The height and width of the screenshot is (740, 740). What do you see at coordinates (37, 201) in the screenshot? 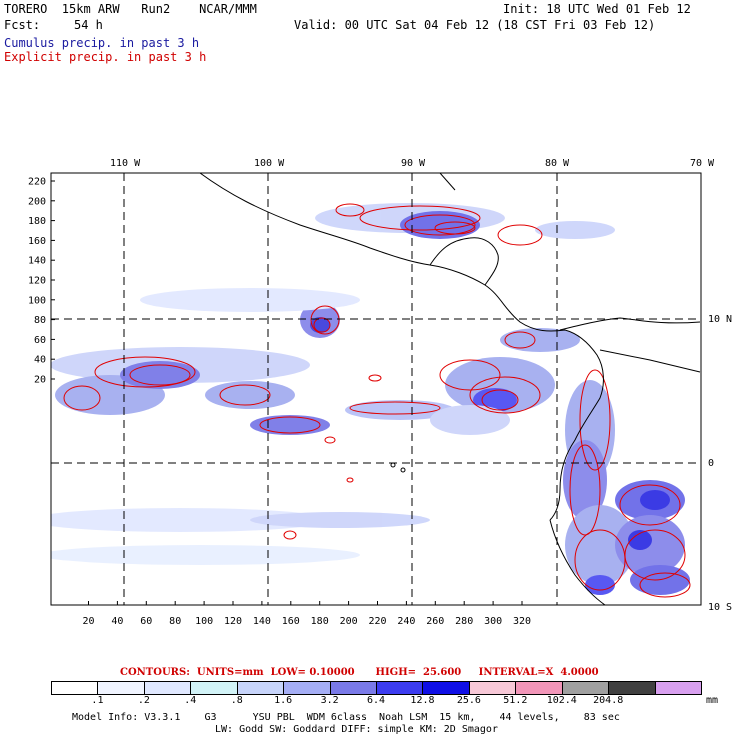
I see `y-tick-label: 200` at bounding box center [37, 201].